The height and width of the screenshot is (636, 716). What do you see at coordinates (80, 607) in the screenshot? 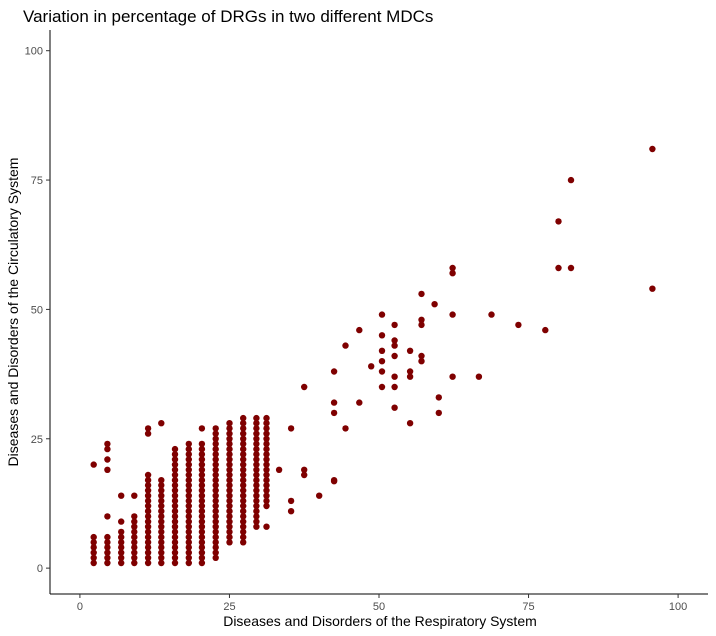
I see `x-tick-label: 0` at bounding box center [80, 607].